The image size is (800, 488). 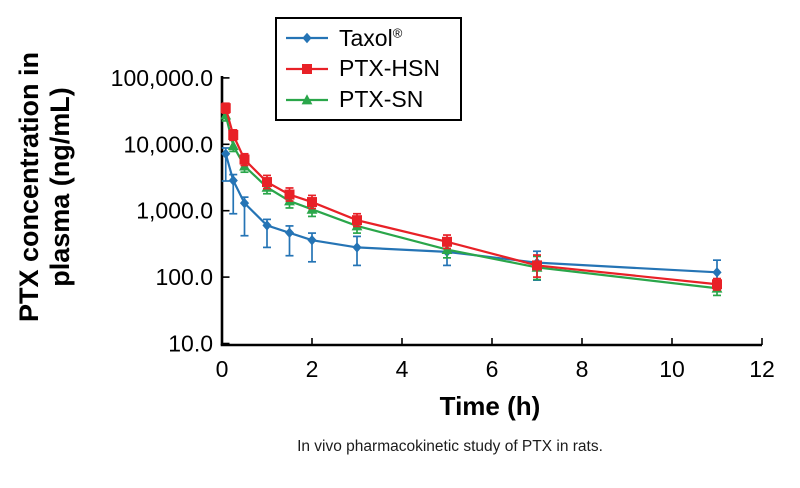 I want to click on tick-label: 100.0, so click(x=184, y=277).